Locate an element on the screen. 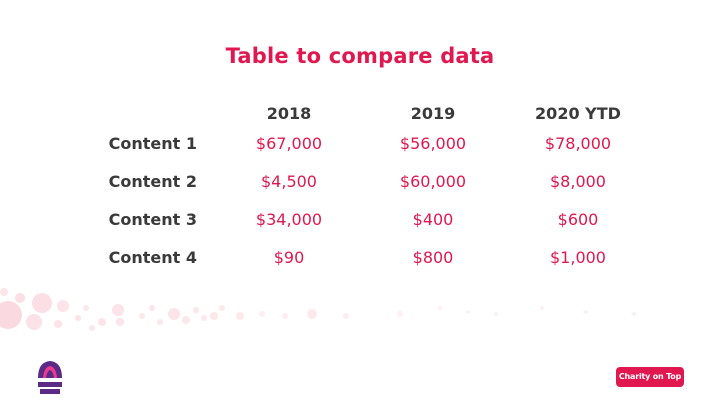 Image resolution: width=720 pixels, height=405 pixels. table-cell: $34,000 is located at coordinates (289, 219).